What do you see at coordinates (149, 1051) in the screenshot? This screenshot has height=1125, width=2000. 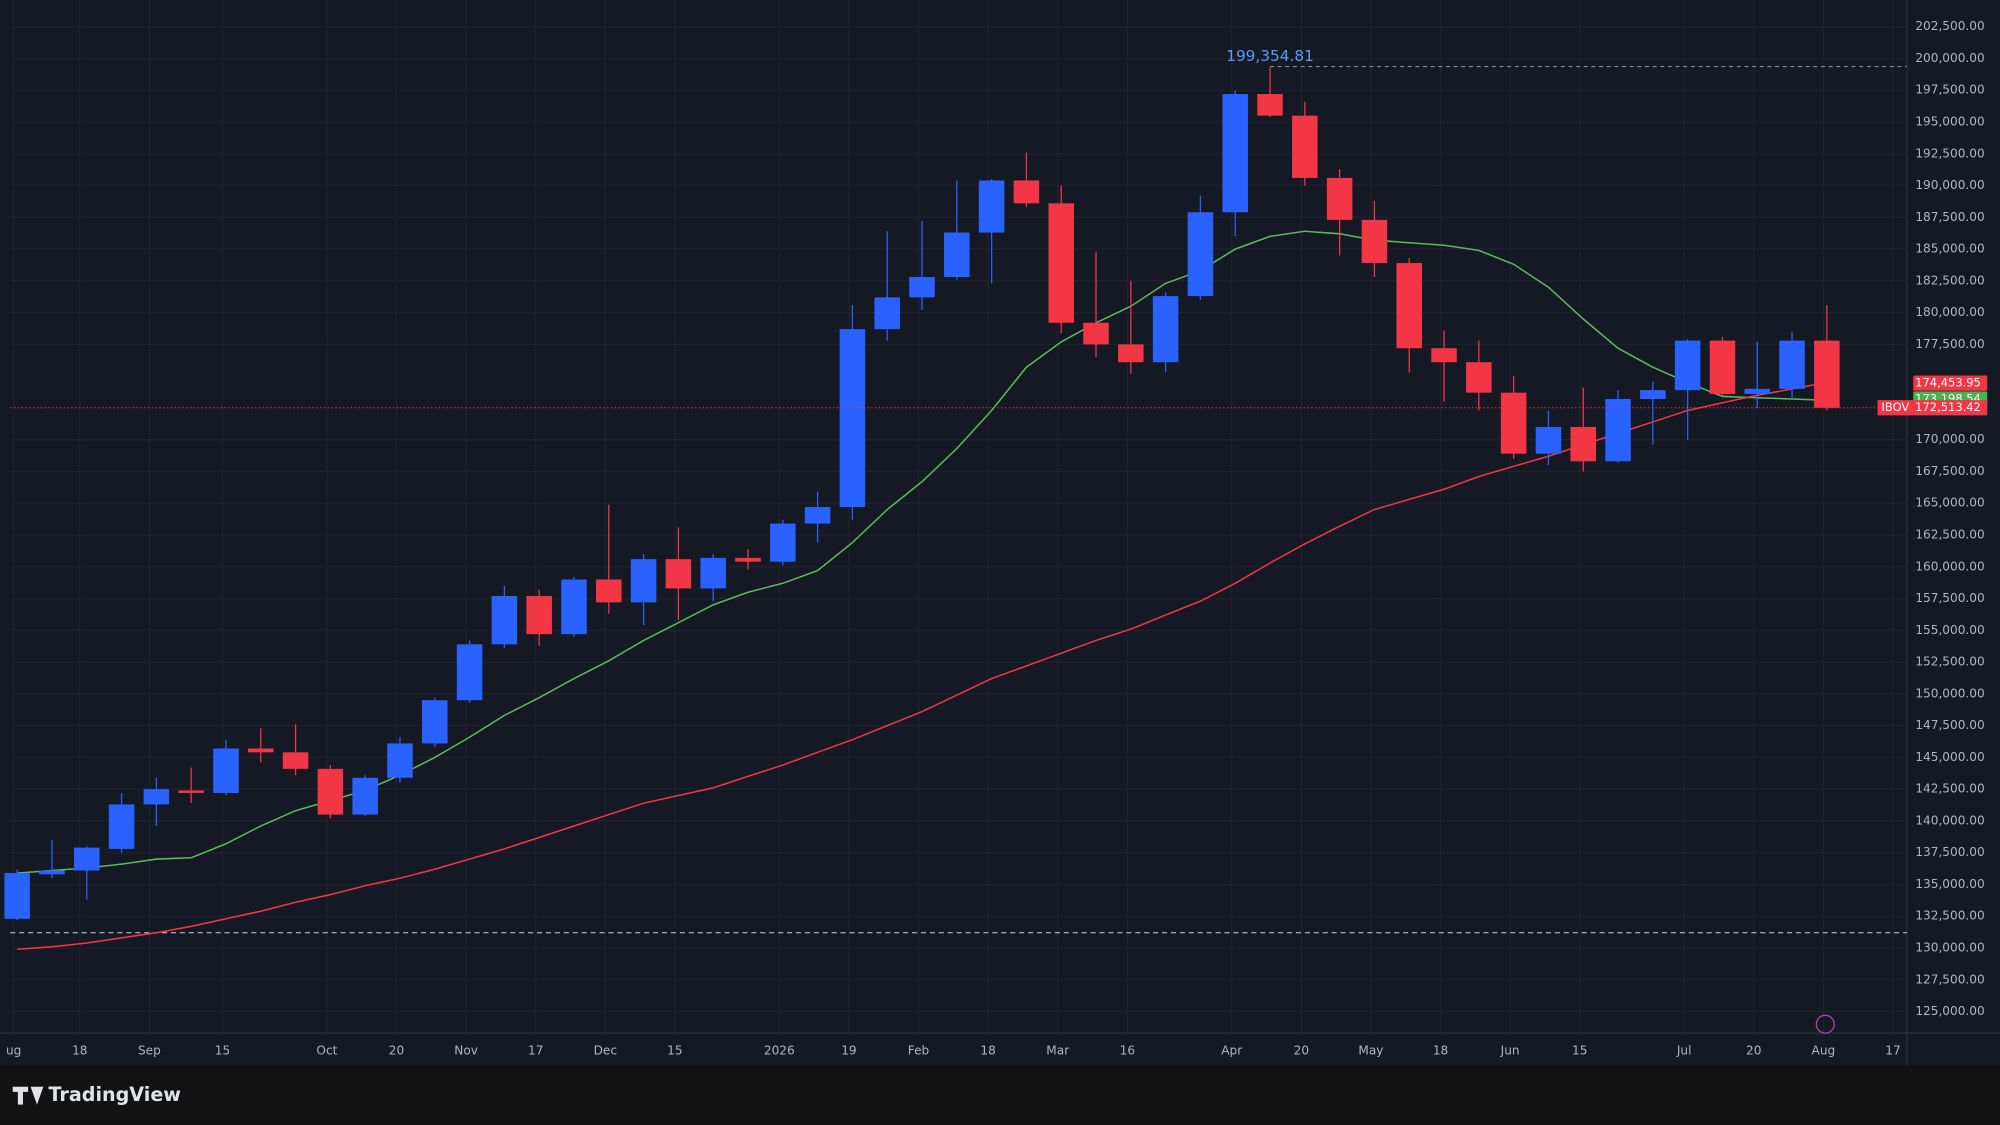 I see `x-tick-label: Sep` at bounding box center [149, 1051].